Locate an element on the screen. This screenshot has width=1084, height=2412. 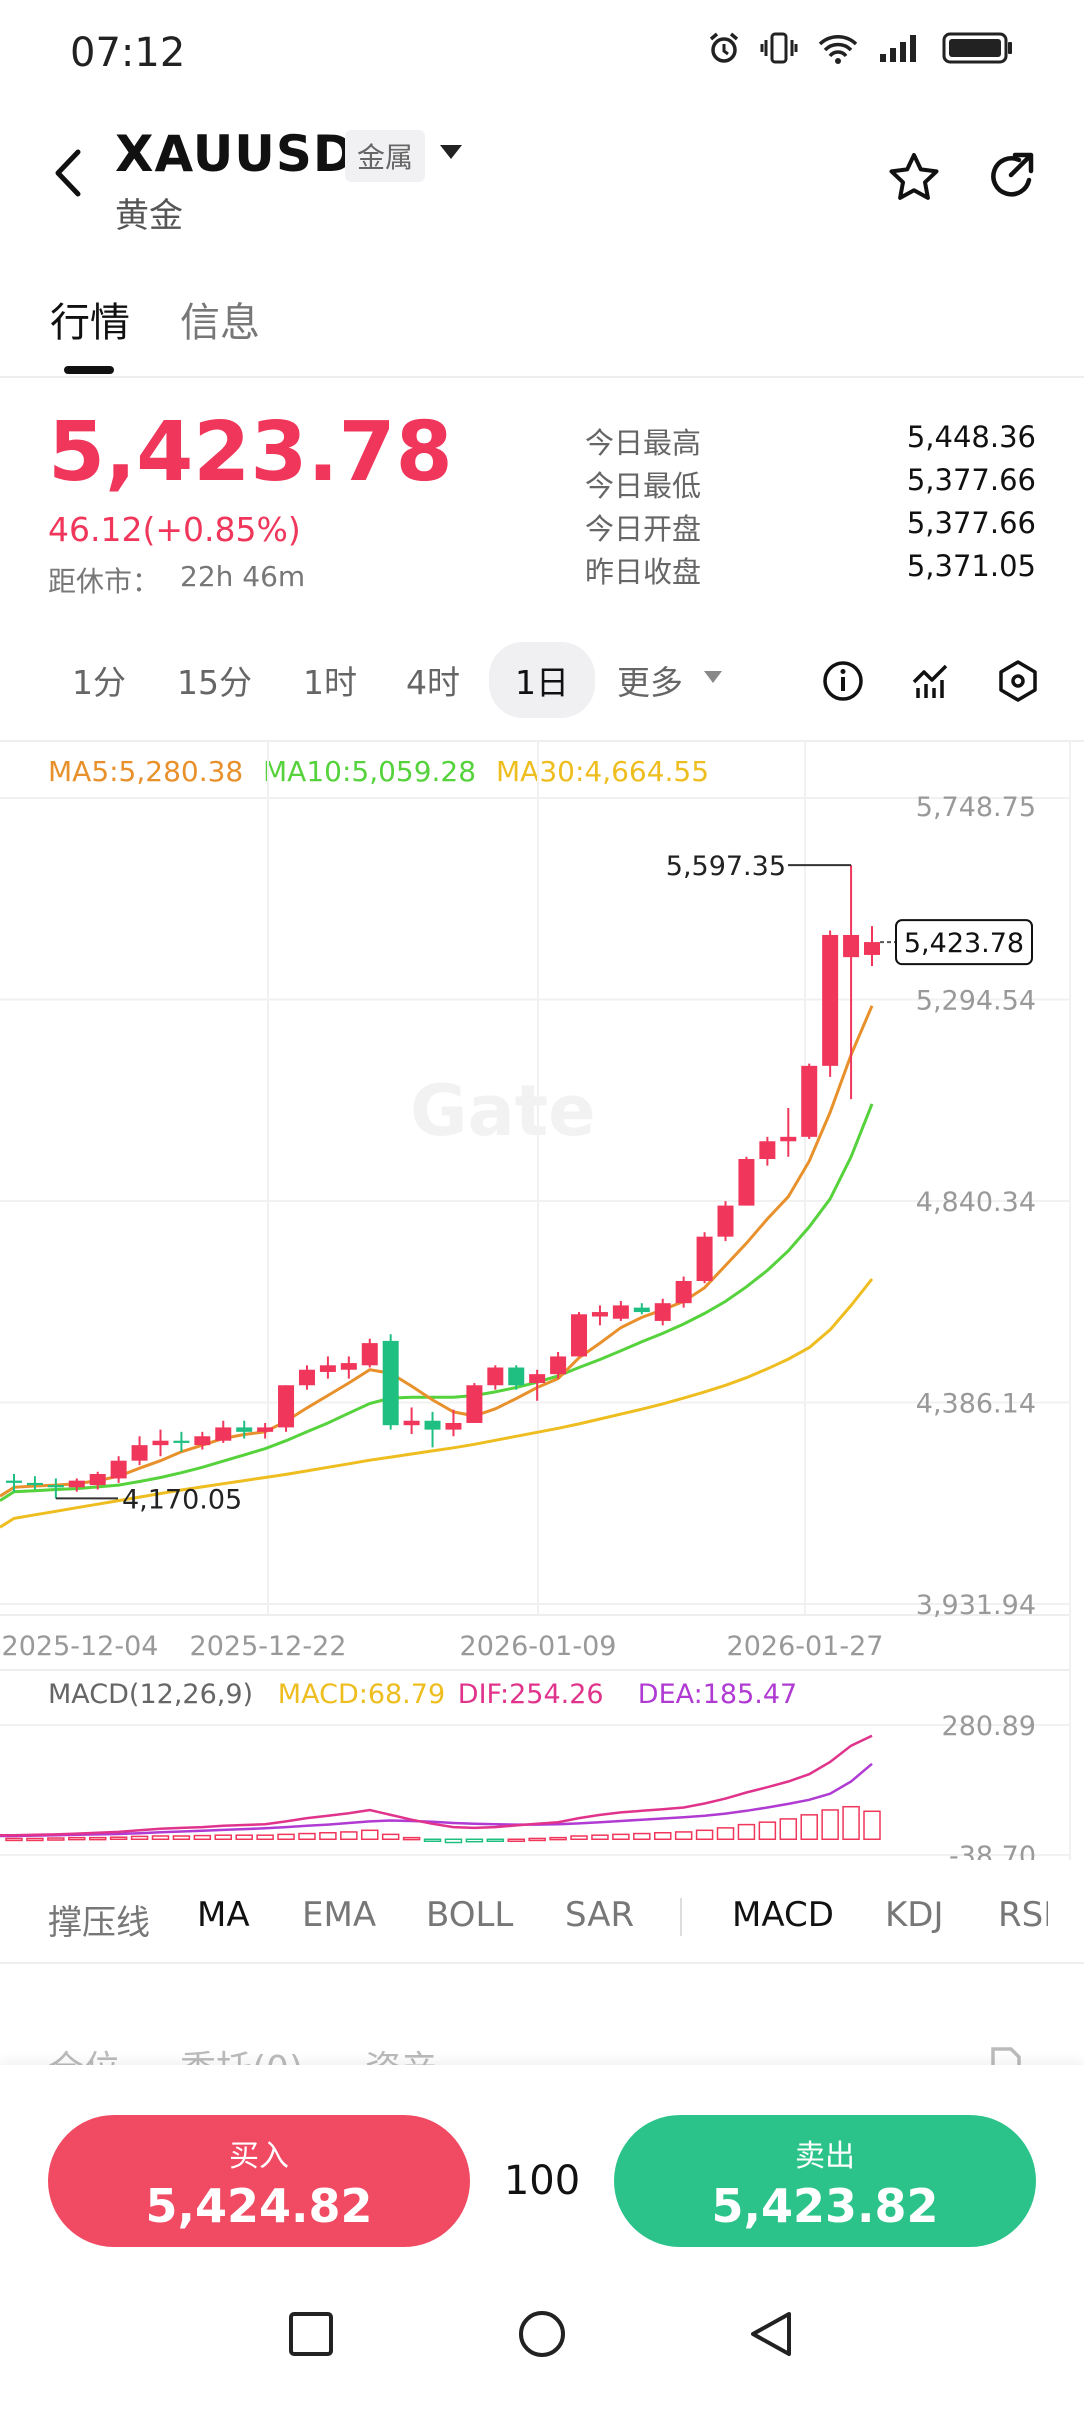
share-icon is located at coordinates (1012, 177).